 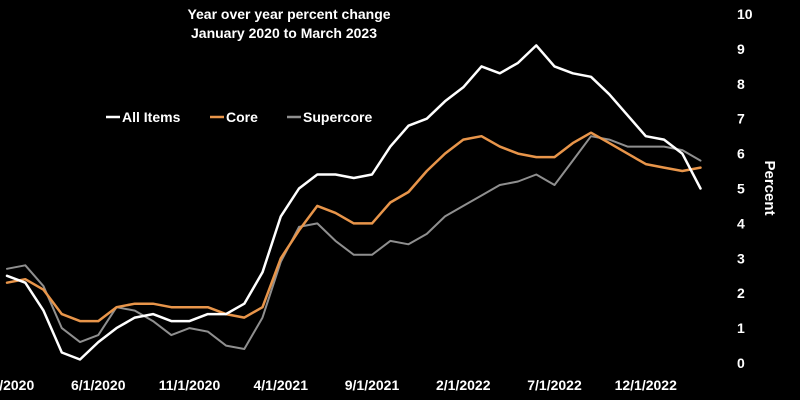 What do you see at coordinates (741, 363) in the screenshot?
I see `y-tick-label: 0` at bounding box center [741, 363].